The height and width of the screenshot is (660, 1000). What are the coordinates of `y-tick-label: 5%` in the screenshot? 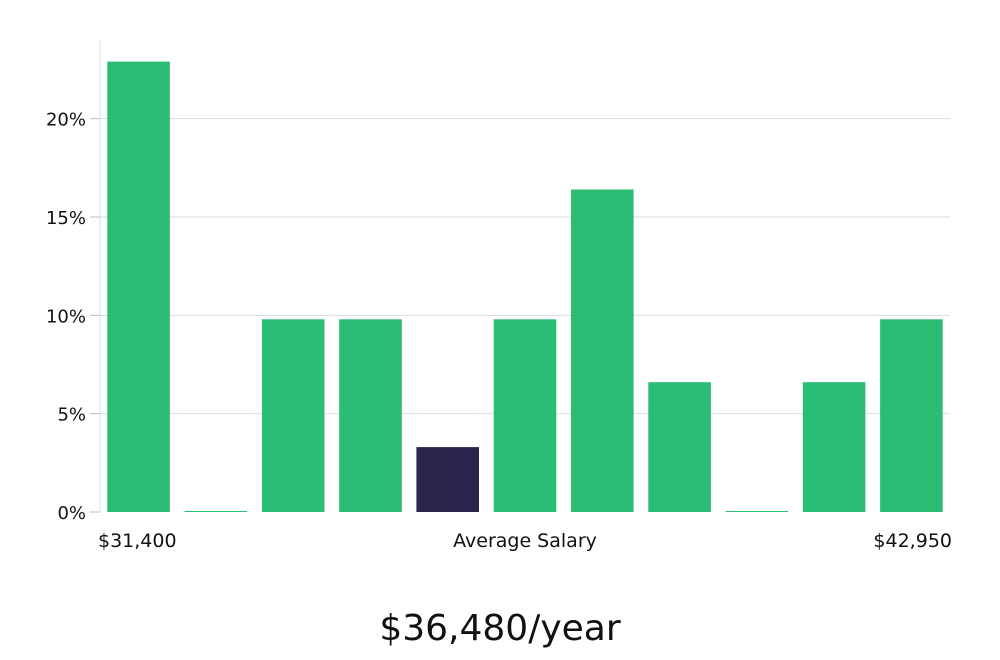 It's located at (71, 415).